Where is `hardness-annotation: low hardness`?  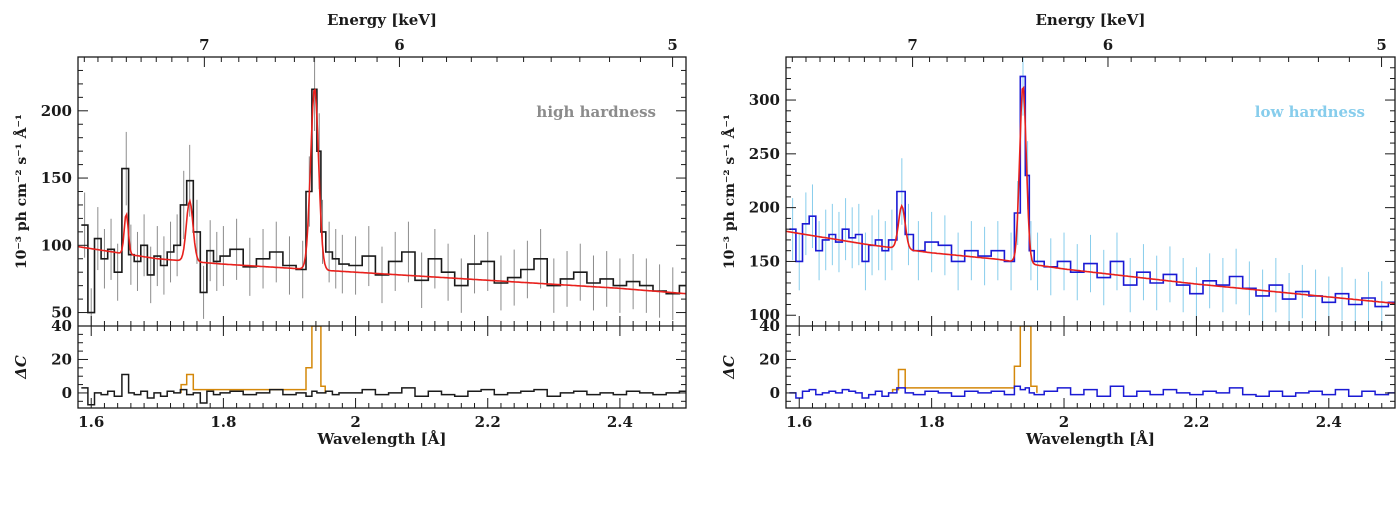
hardness-annotation: low hardness is located at coordinates (1310, 112).